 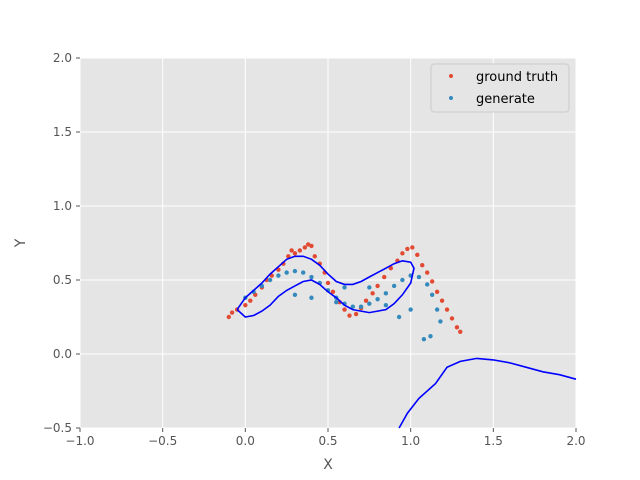 I want to click on series-ground-truth, so click(x=344, y=288).